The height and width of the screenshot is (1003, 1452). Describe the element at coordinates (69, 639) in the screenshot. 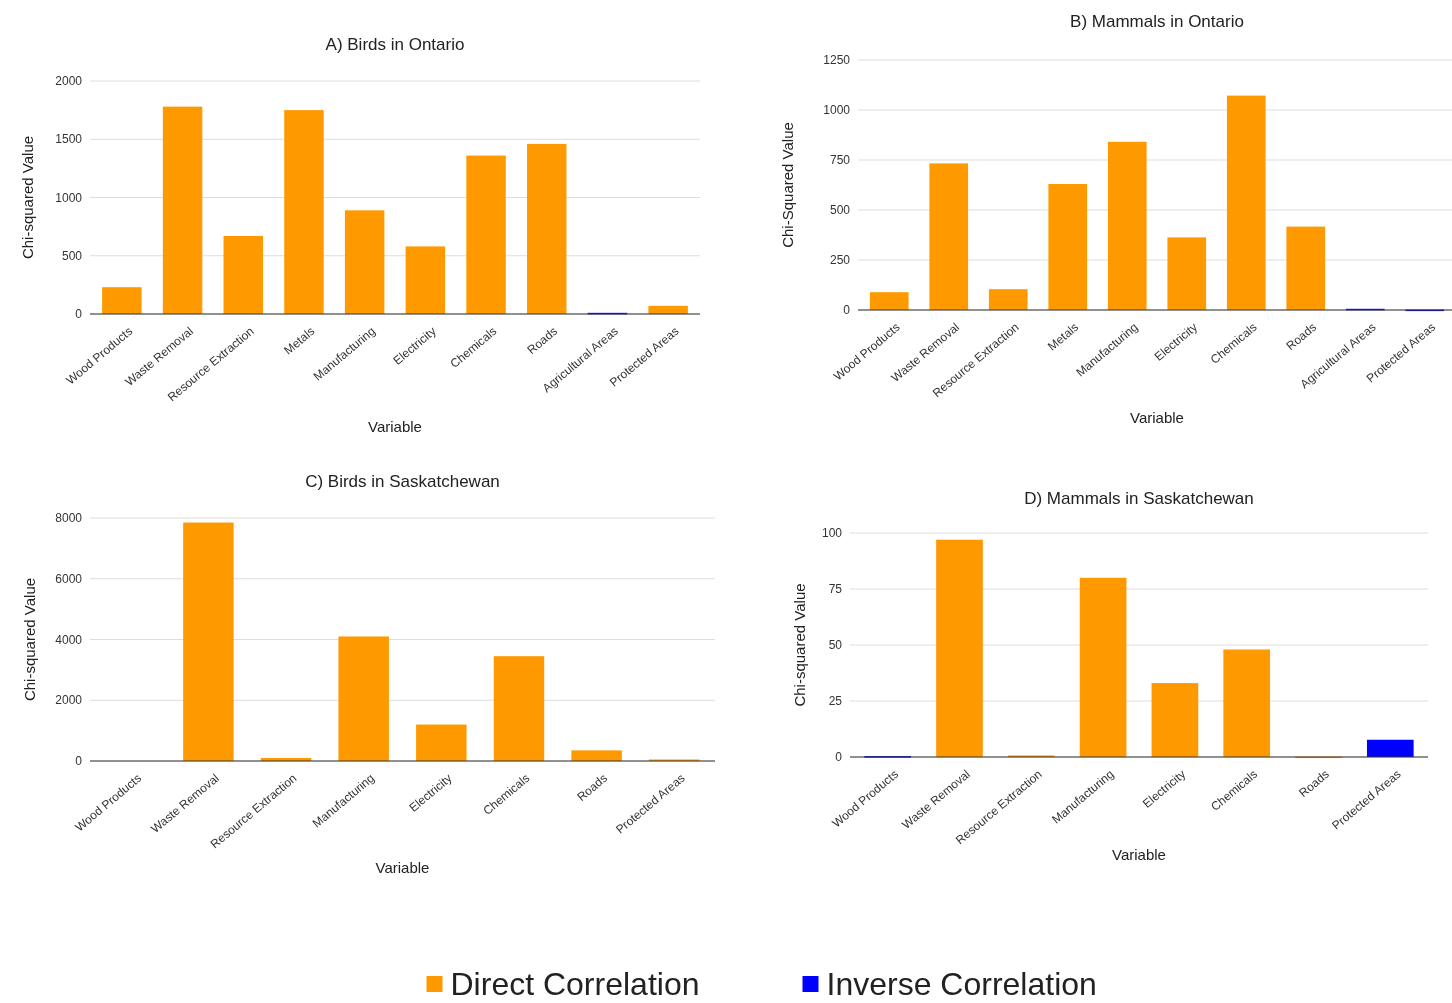

I see `y-tick-label: 4000` at that location.